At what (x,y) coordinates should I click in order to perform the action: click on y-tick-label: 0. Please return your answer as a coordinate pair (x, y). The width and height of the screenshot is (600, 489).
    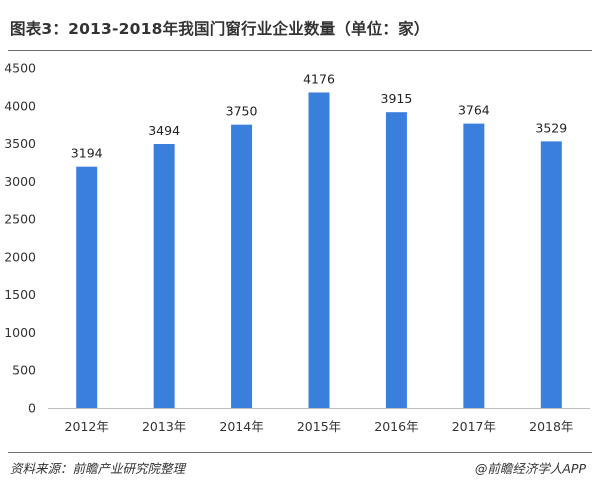
    Looking at the image, I should click on (32, 408).